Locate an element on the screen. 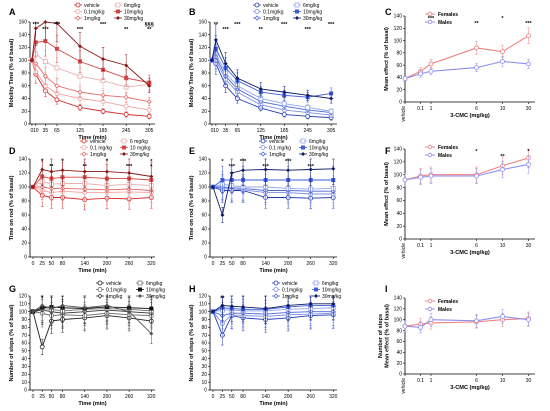 The height and width of the screenshot is (411, 550). legend-label: 6mg/kg is located at coordinates (317, 142).